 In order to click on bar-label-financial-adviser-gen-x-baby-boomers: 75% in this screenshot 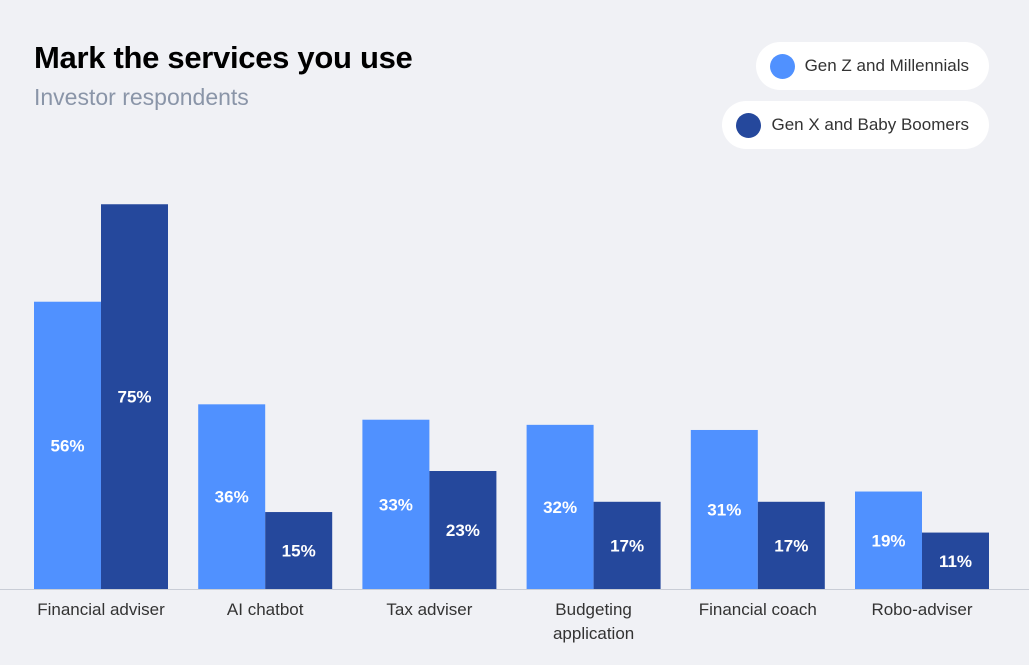, I will do `click(134, 397)`.